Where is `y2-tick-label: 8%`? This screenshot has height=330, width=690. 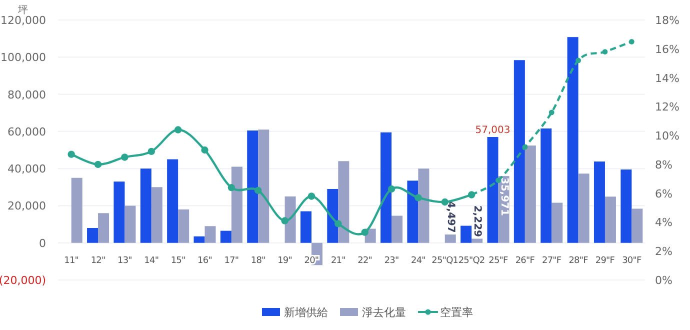
y2-tick-label: 8% is located at coordinates (663, 165).